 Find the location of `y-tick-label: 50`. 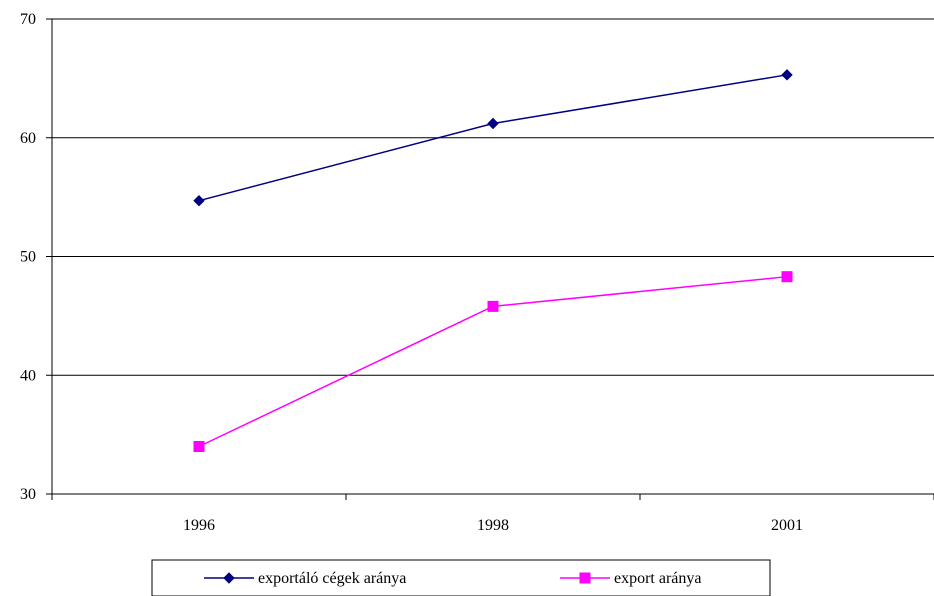

y-tick-label: 50 is located at coordinates (28, 257).